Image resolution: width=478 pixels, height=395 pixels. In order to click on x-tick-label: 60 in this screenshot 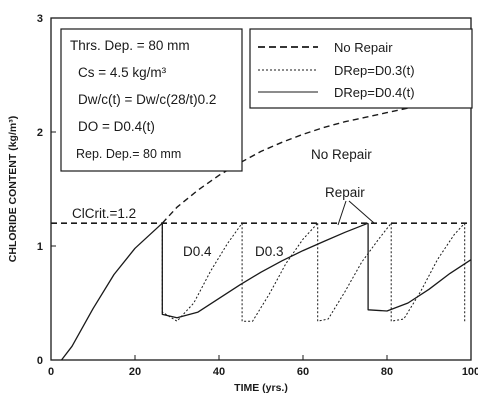, I will do `click(303, 372)`.